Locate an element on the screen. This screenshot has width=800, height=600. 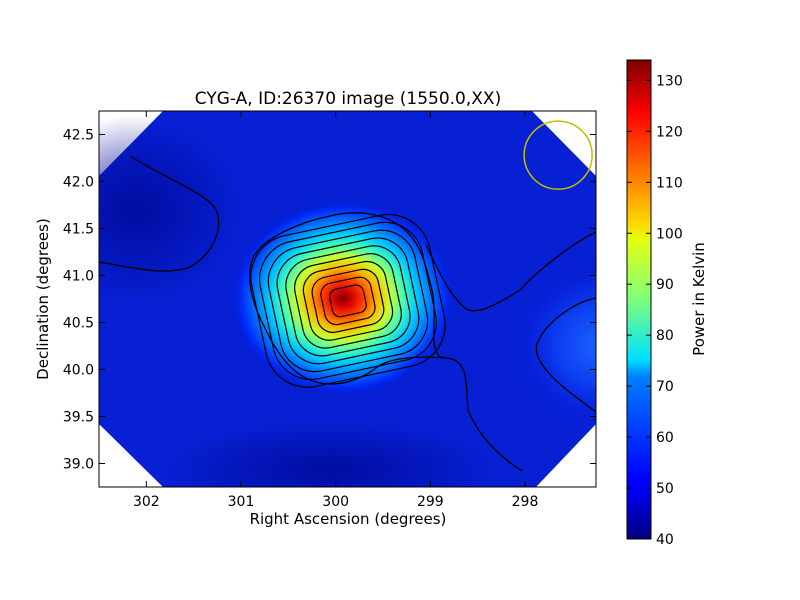
colorbar-frame is located at coordinates (639, 299).